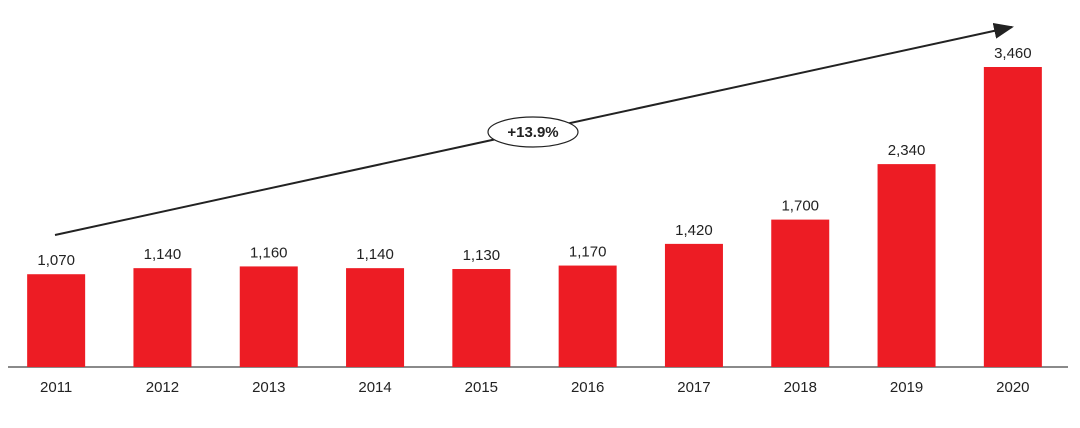 This screenshot has width=1080, height=428. Describe the element at coordinates (269, 252) in the screenshot. I see `value-label: 1,160` at that location.